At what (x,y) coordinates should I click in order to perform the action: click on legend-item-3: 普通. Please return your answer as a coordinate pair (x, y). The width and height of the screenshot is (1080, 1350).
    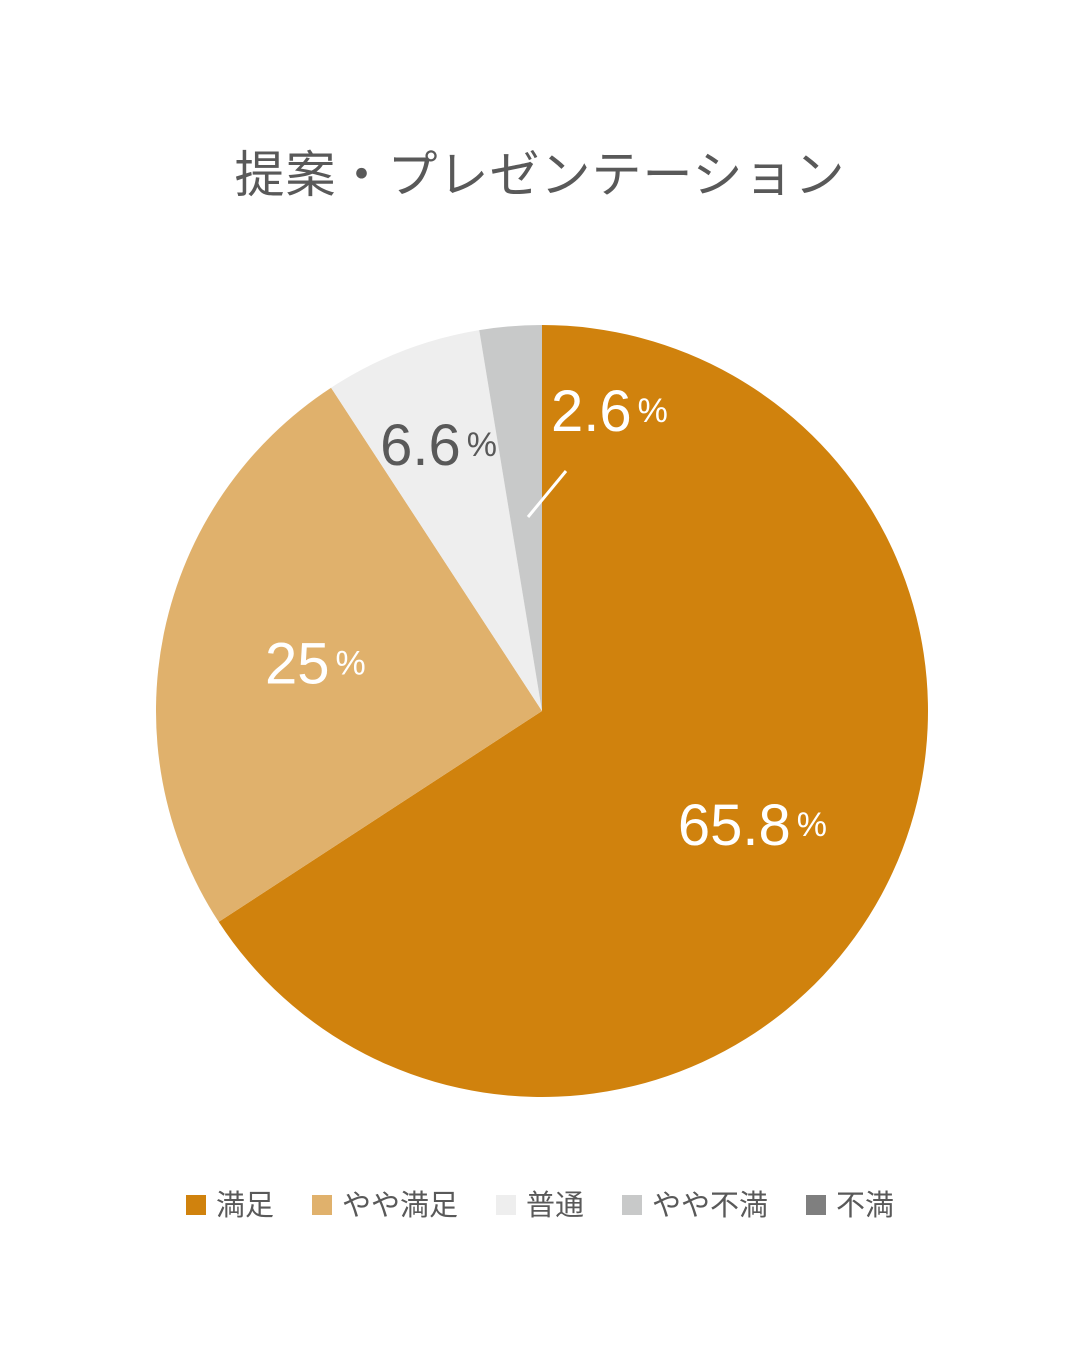
    Looking at the image, I should click on (539, 1205).